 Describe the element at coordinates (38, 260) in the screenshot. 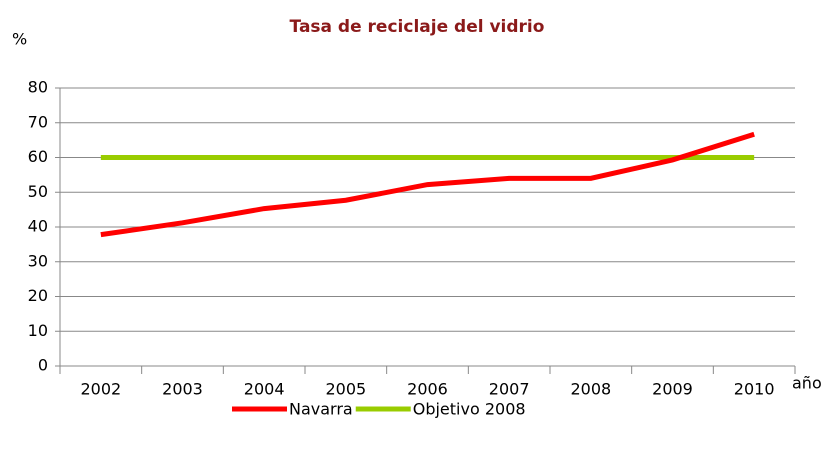

I see `y-tick-label: 30` at that location.